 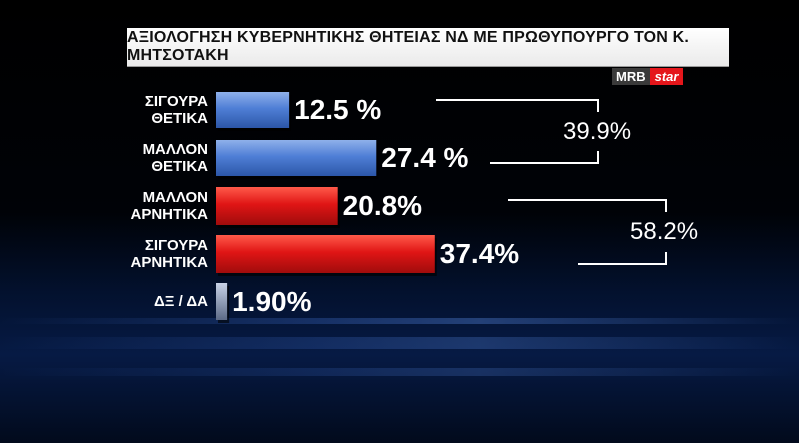 What do you see at coordinates (479, 253) in the screenshot?
I see `value-label: 37.4%` at bounding box center [479, 253].